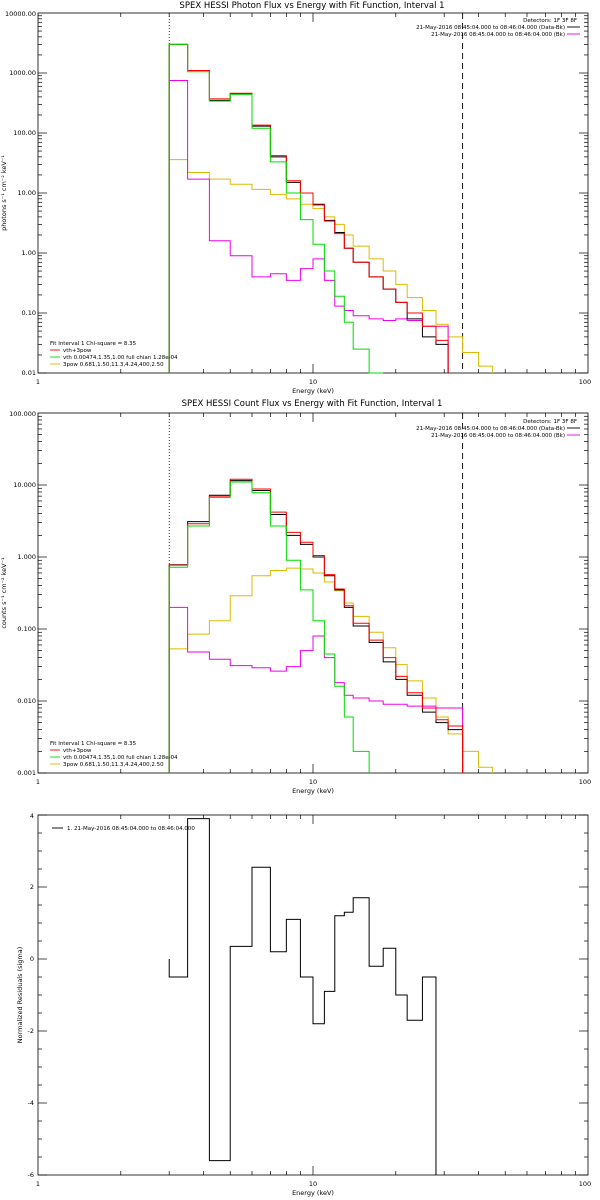  Describe the element at coordinates (585, 382) in the screenshot. I see `panel1-xtick-label: 100` at that location.